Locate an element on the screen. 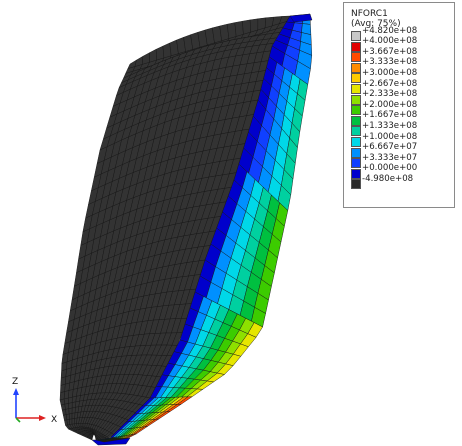 This screenshot has width=462, height=446. legend-label: +0.000e+00 is located at coordinates (390, 168).